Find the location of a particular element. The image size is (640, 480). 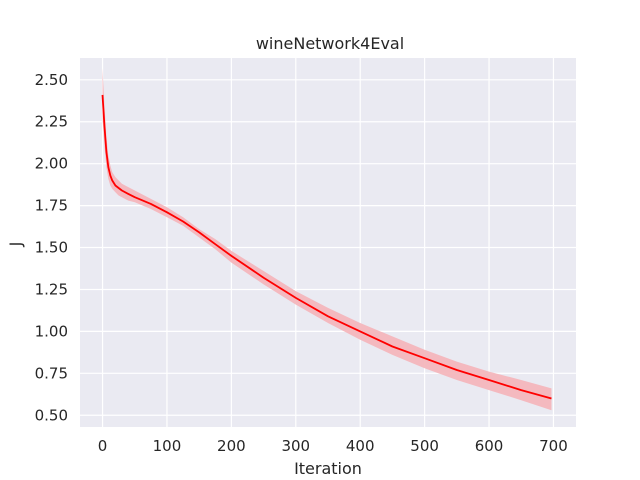

y-tick-label: 2.00 is located at coordinates (51, 164).